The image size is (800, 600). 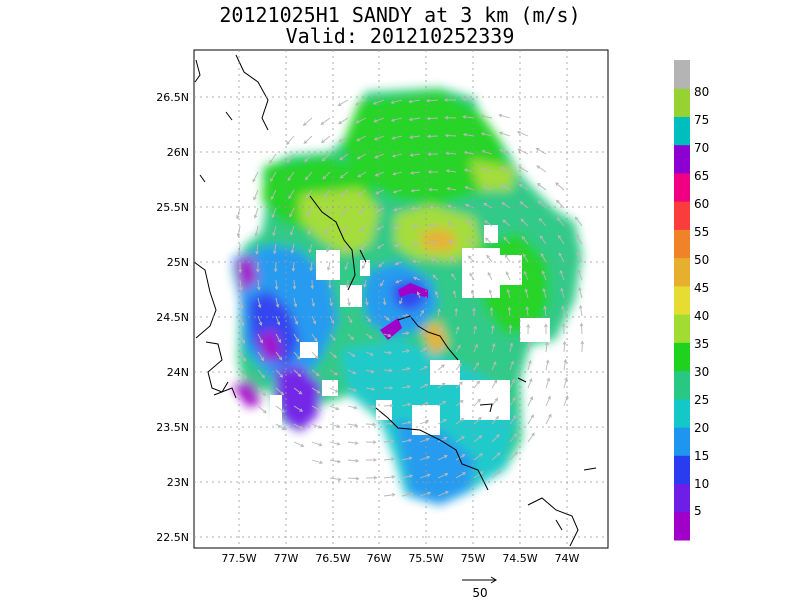 I want to click on reference-vector: 50, so click(x=479, y=588).